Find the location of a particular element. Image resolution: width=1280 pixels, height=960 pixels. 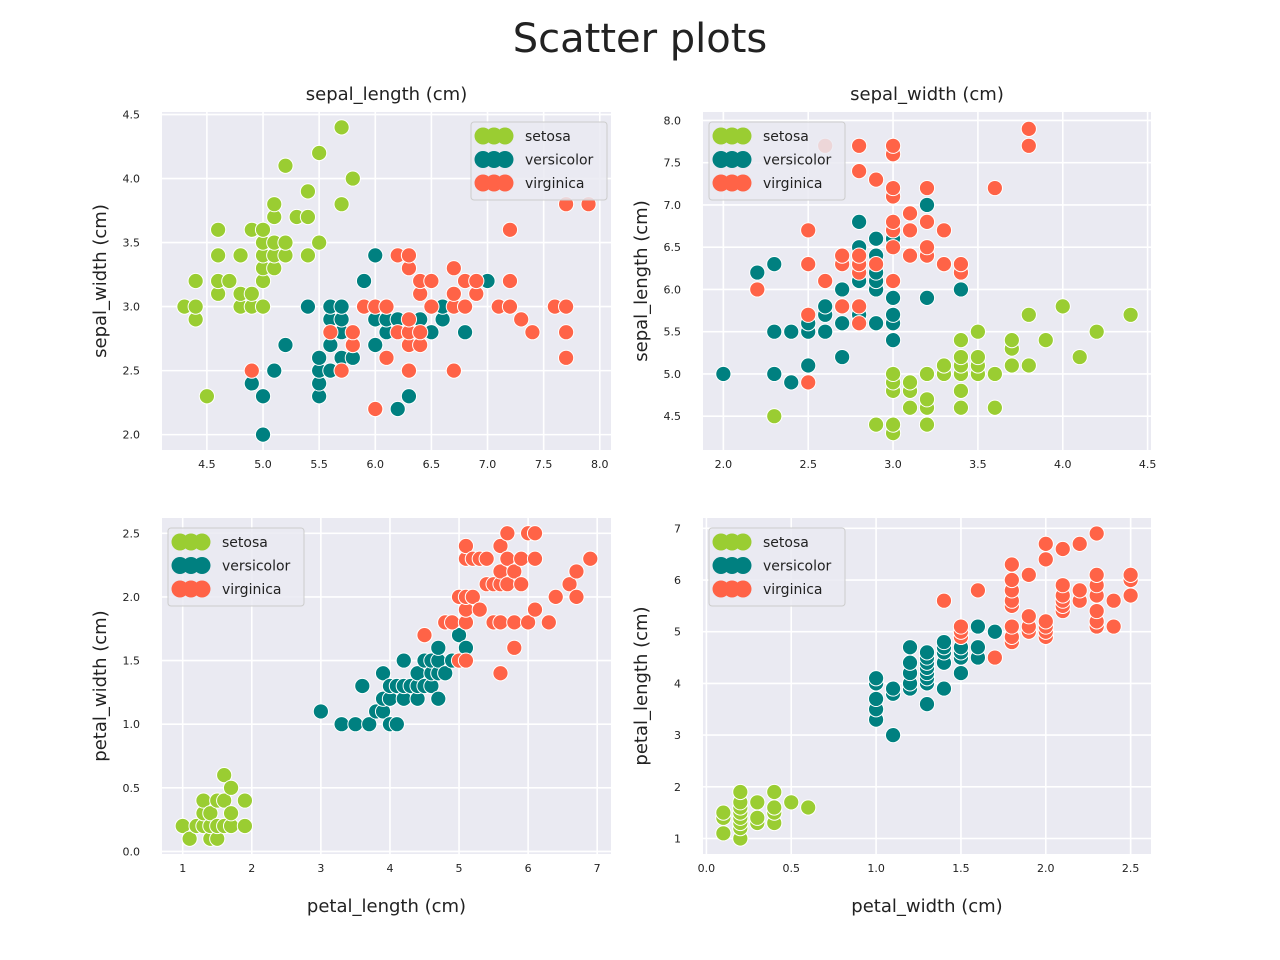

y-tick-label: 4.0 is located at coordinates (132, 179).